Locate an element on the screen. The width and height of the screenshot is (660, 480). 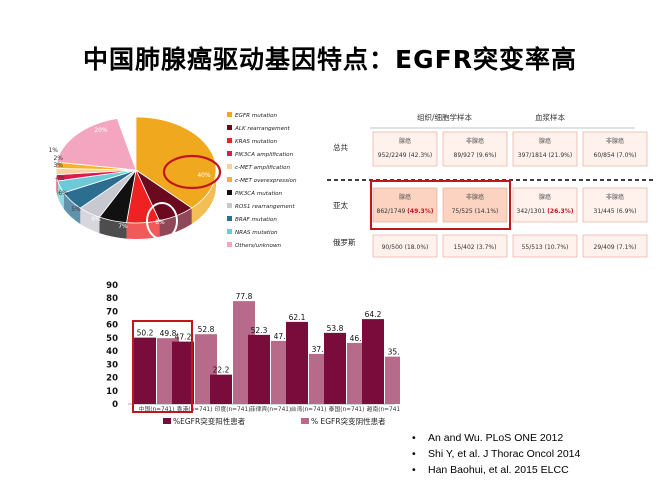
col-header-tissue: 组织/细胞学样本 is located at coordinates (445, 117).